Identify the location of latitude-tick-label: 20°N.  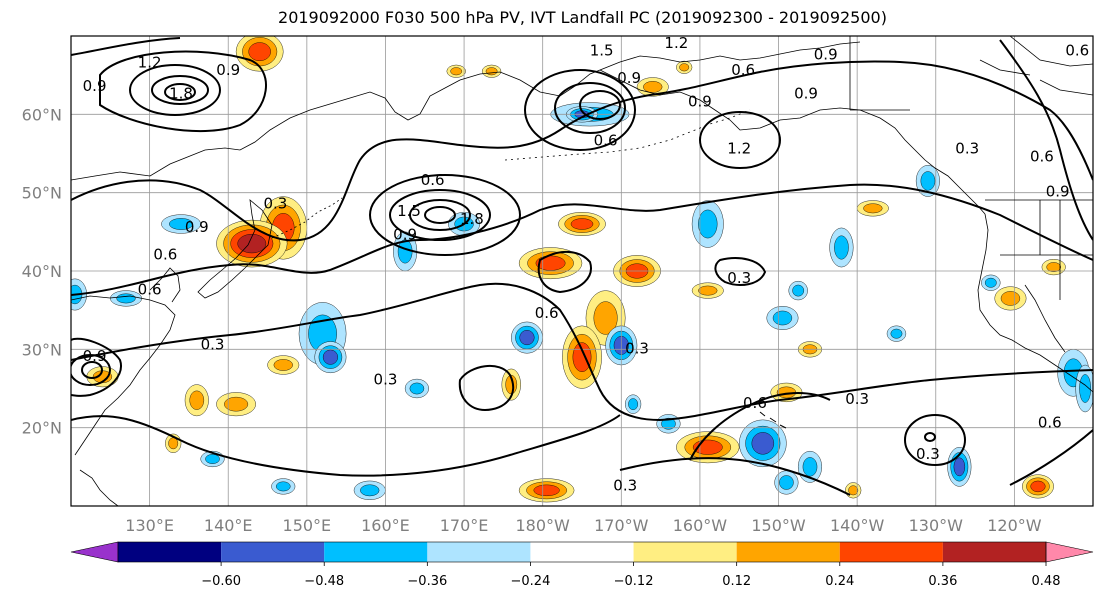
(42, 428).